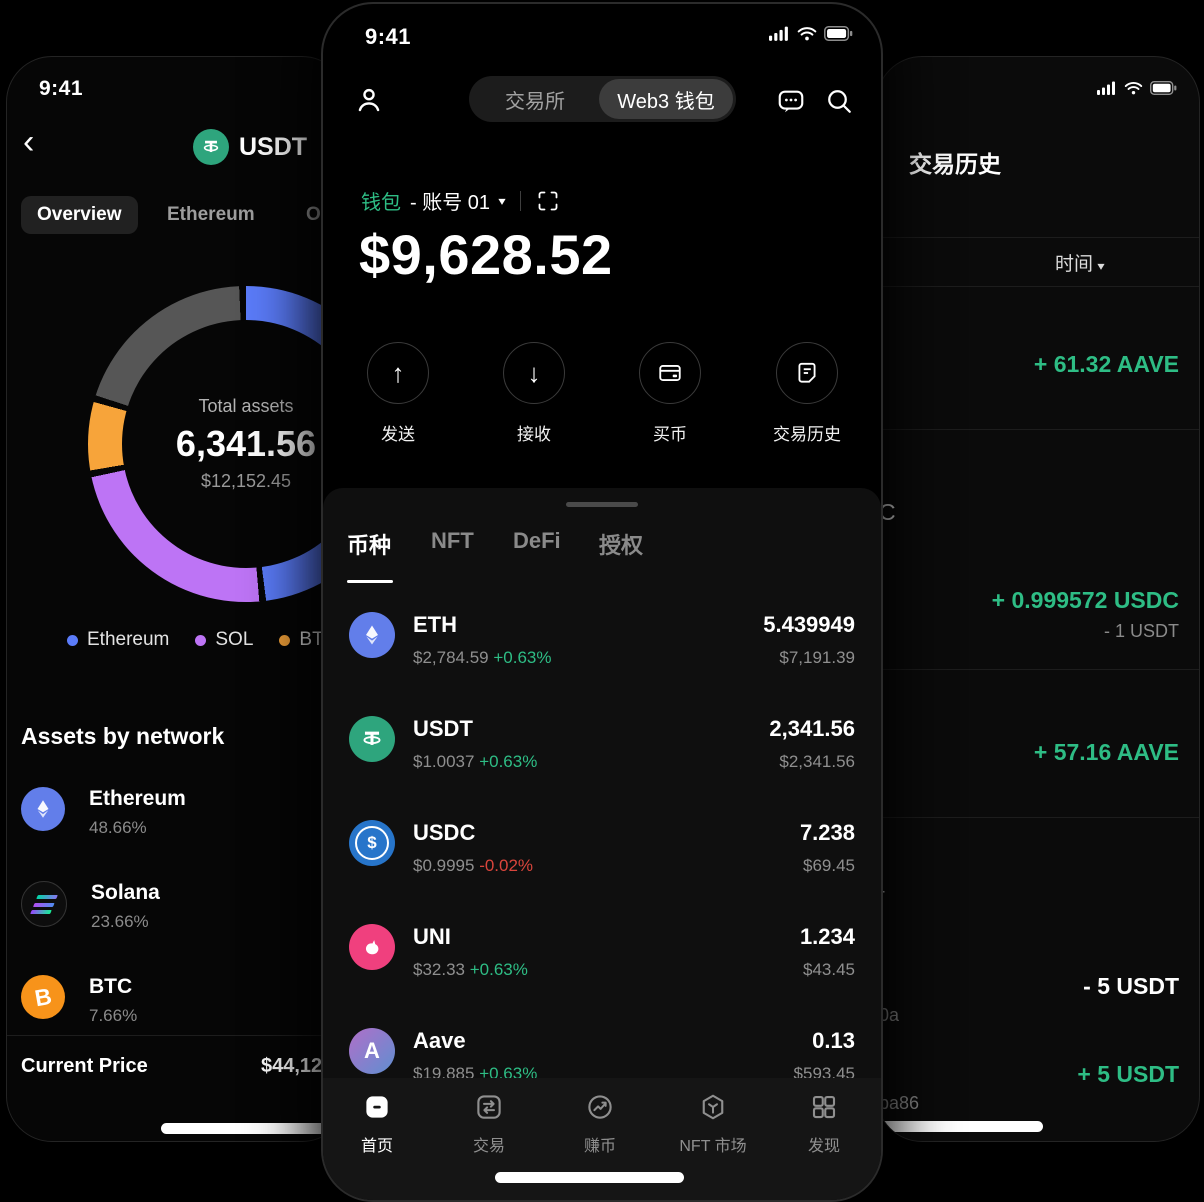 The width and height of the screenshot is (1204, 1202). Describe the element at coordinates (113, 1016) in the screenshot. I see `network-pct: 7.66%` at that location.